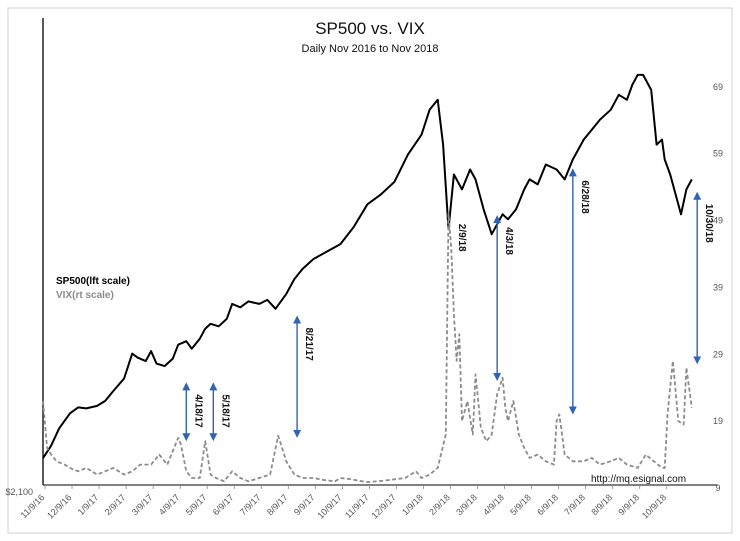 Image resolution: width=740 pixels, height=541 pixels. Describe the element at coordinates (308, 344) in the screenshot. I see `annotation-label: 8/21/17` at that location.